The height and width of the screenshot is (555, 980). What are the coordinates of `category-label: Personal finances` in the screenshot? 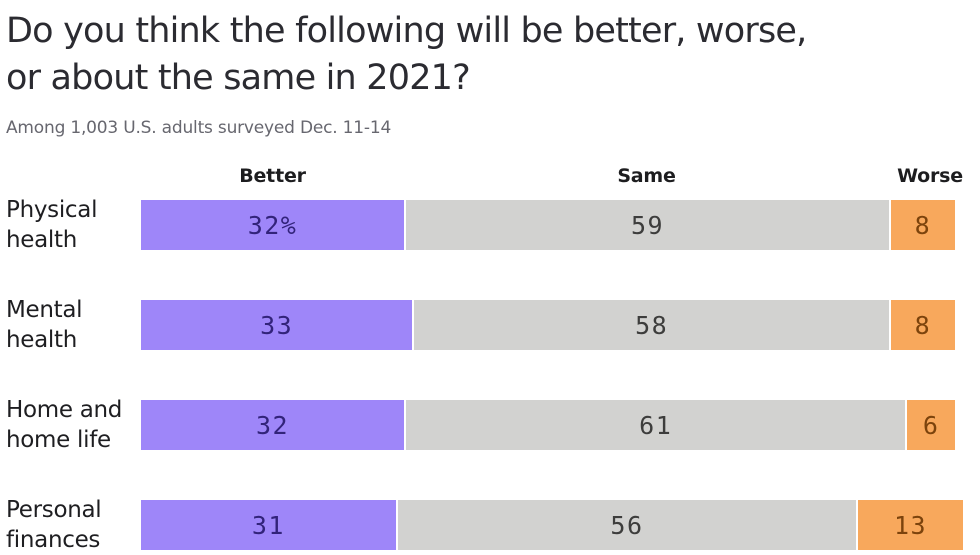 It's located at (54, 525).